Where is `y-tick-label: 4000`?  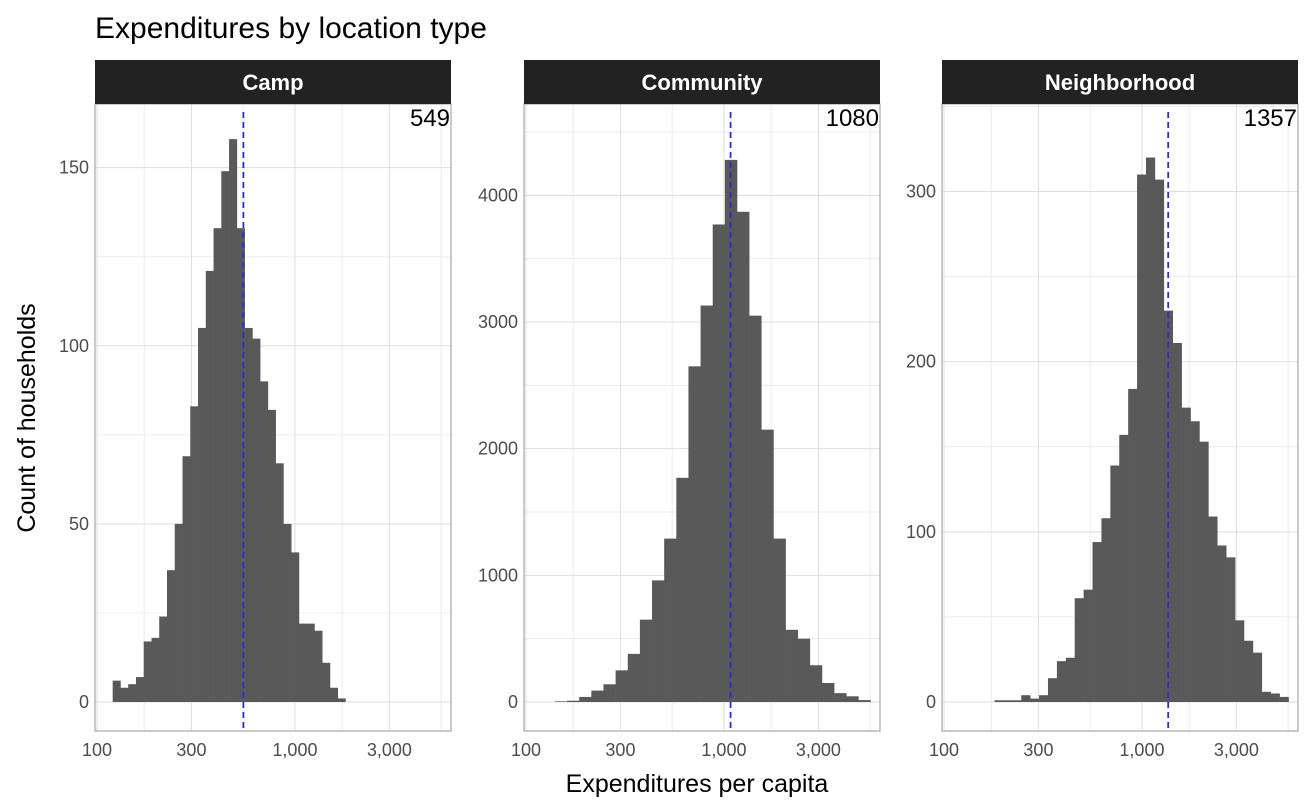 y-tick-label: 4000 is located at coordinates (498, 195).